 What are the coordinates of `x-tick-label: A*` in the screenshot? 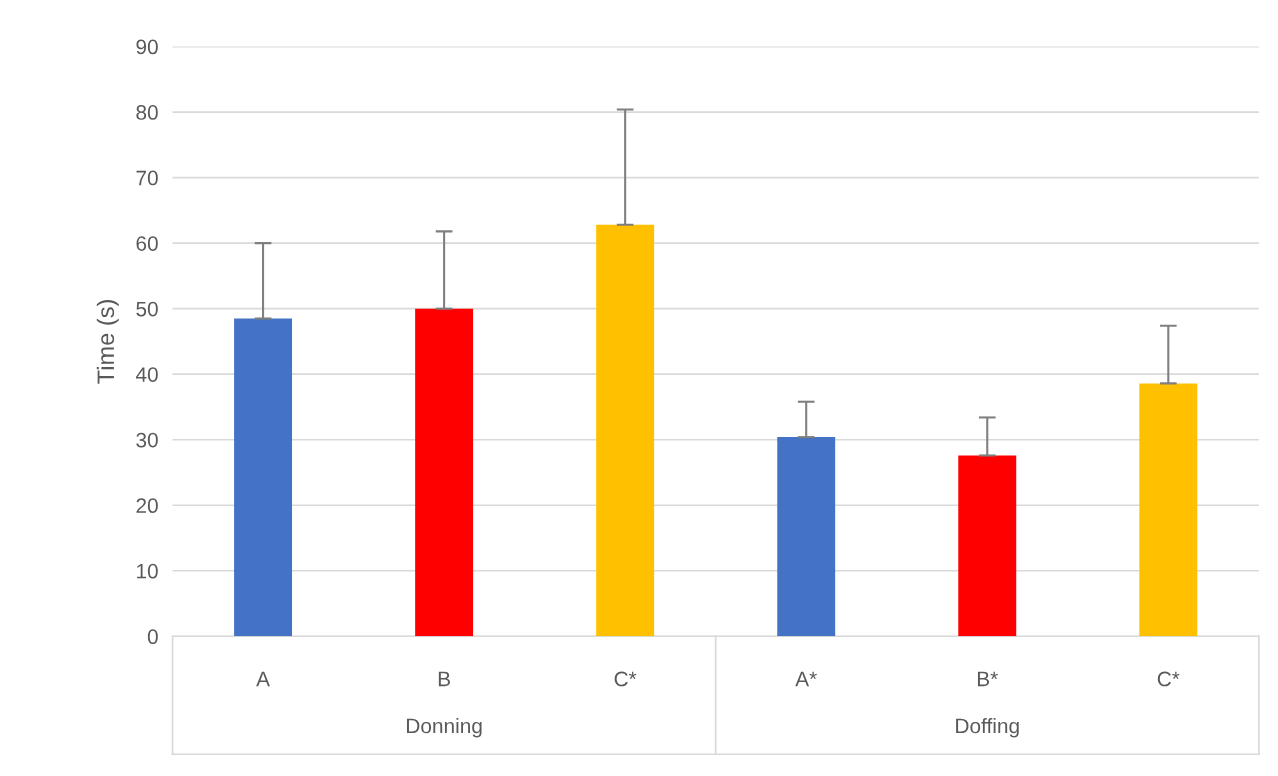 It's located at (806, 679).